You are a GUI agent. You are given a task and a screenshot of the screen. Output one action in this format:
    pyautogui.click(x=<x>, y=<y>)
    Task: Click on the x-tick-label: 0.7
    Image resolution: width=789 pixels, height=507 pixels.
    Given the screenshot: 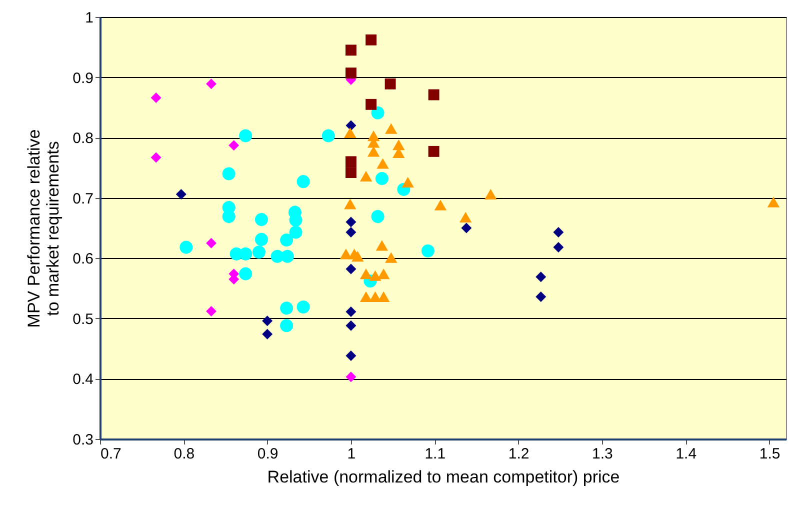 What is the action you would take?
    pyautogui.click(x=111, y=454)
    